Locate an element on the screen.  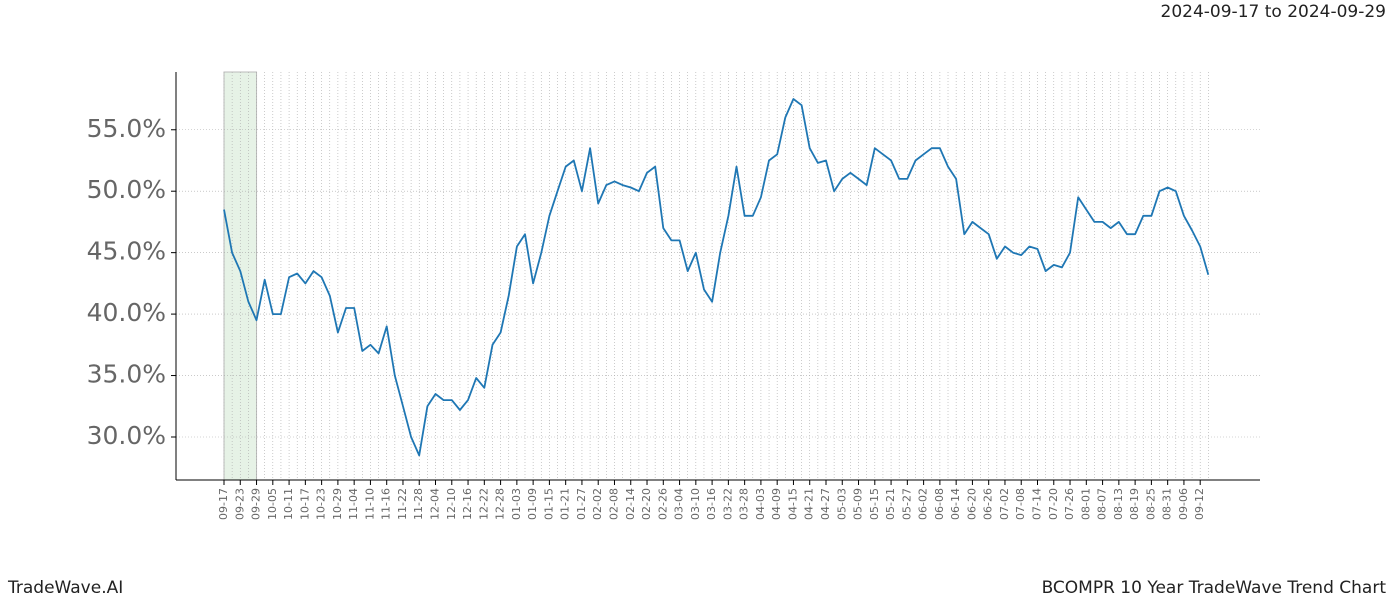
x-tick-label: 08-25 is located at coordinates (1150, 504).